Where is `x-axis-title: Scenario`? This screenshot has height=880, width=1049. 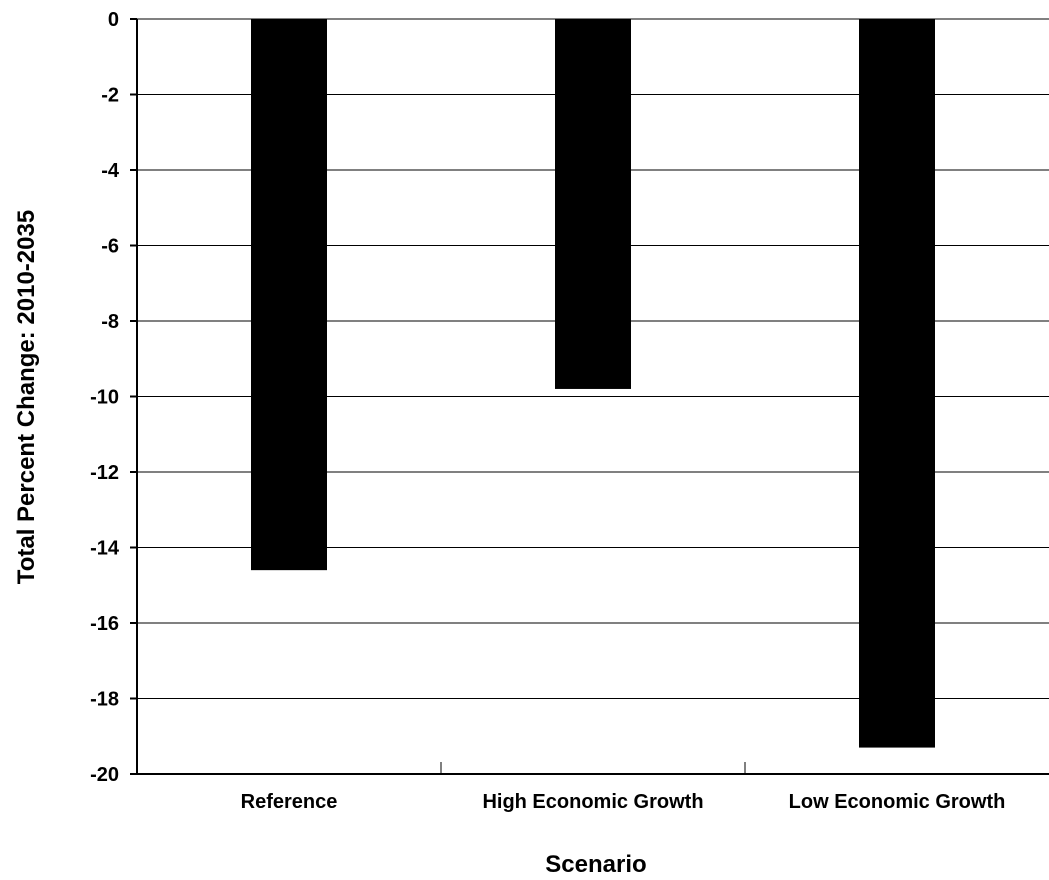
x-axis-title: Scenario is located at coordinates (595, 864).